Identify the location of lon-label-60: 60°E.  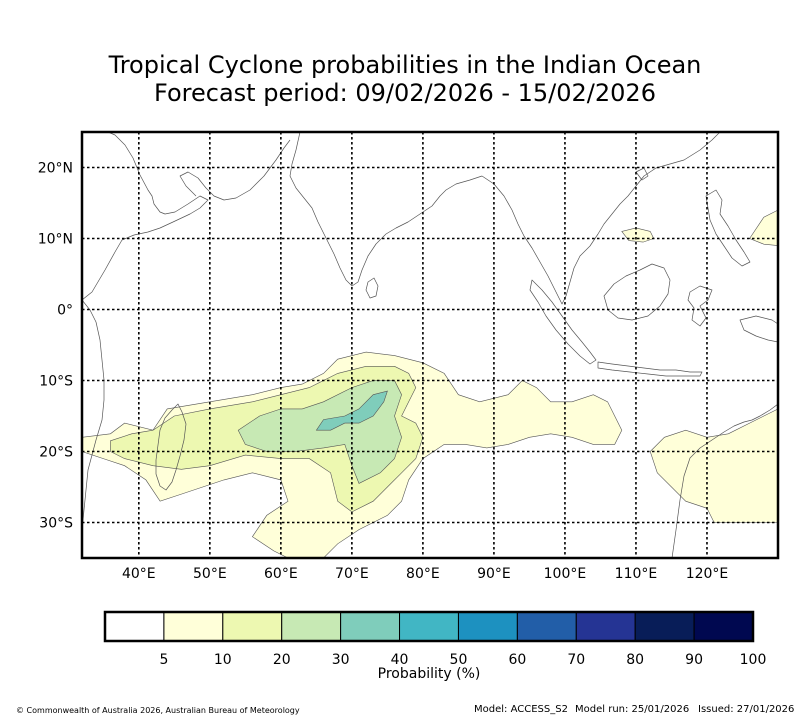
(281, 574).